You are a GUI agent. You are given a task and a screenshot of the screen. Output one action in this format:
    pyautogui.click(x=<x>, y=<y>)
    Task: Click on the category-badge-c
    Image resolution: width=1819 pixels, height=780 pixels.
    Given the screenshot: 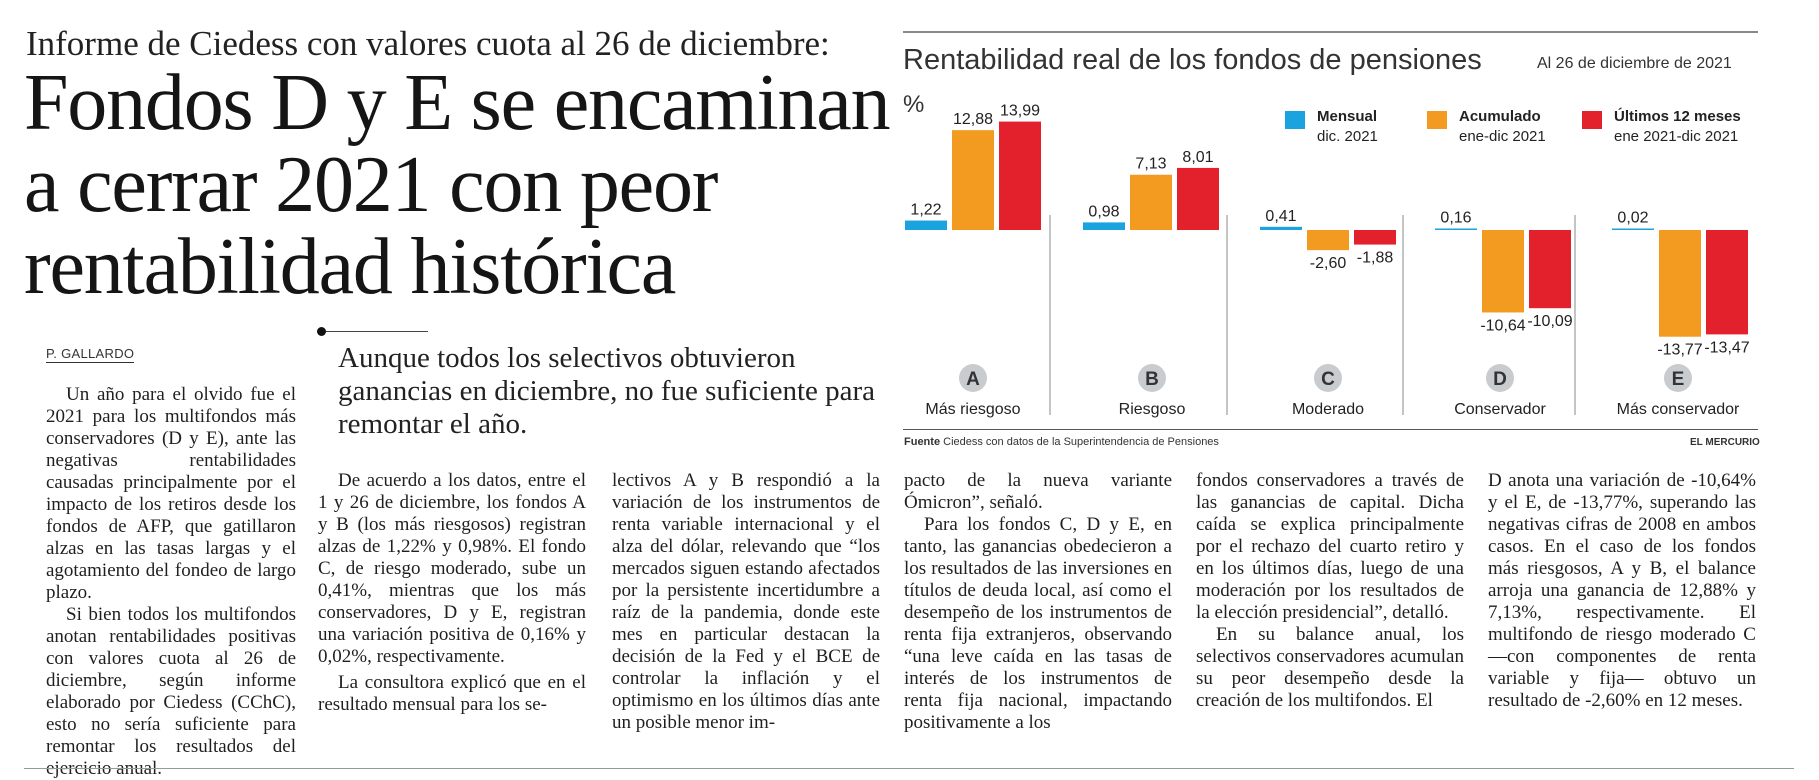 What is the action you would take?
    pyautogui.click(x=1328, y=378)
    